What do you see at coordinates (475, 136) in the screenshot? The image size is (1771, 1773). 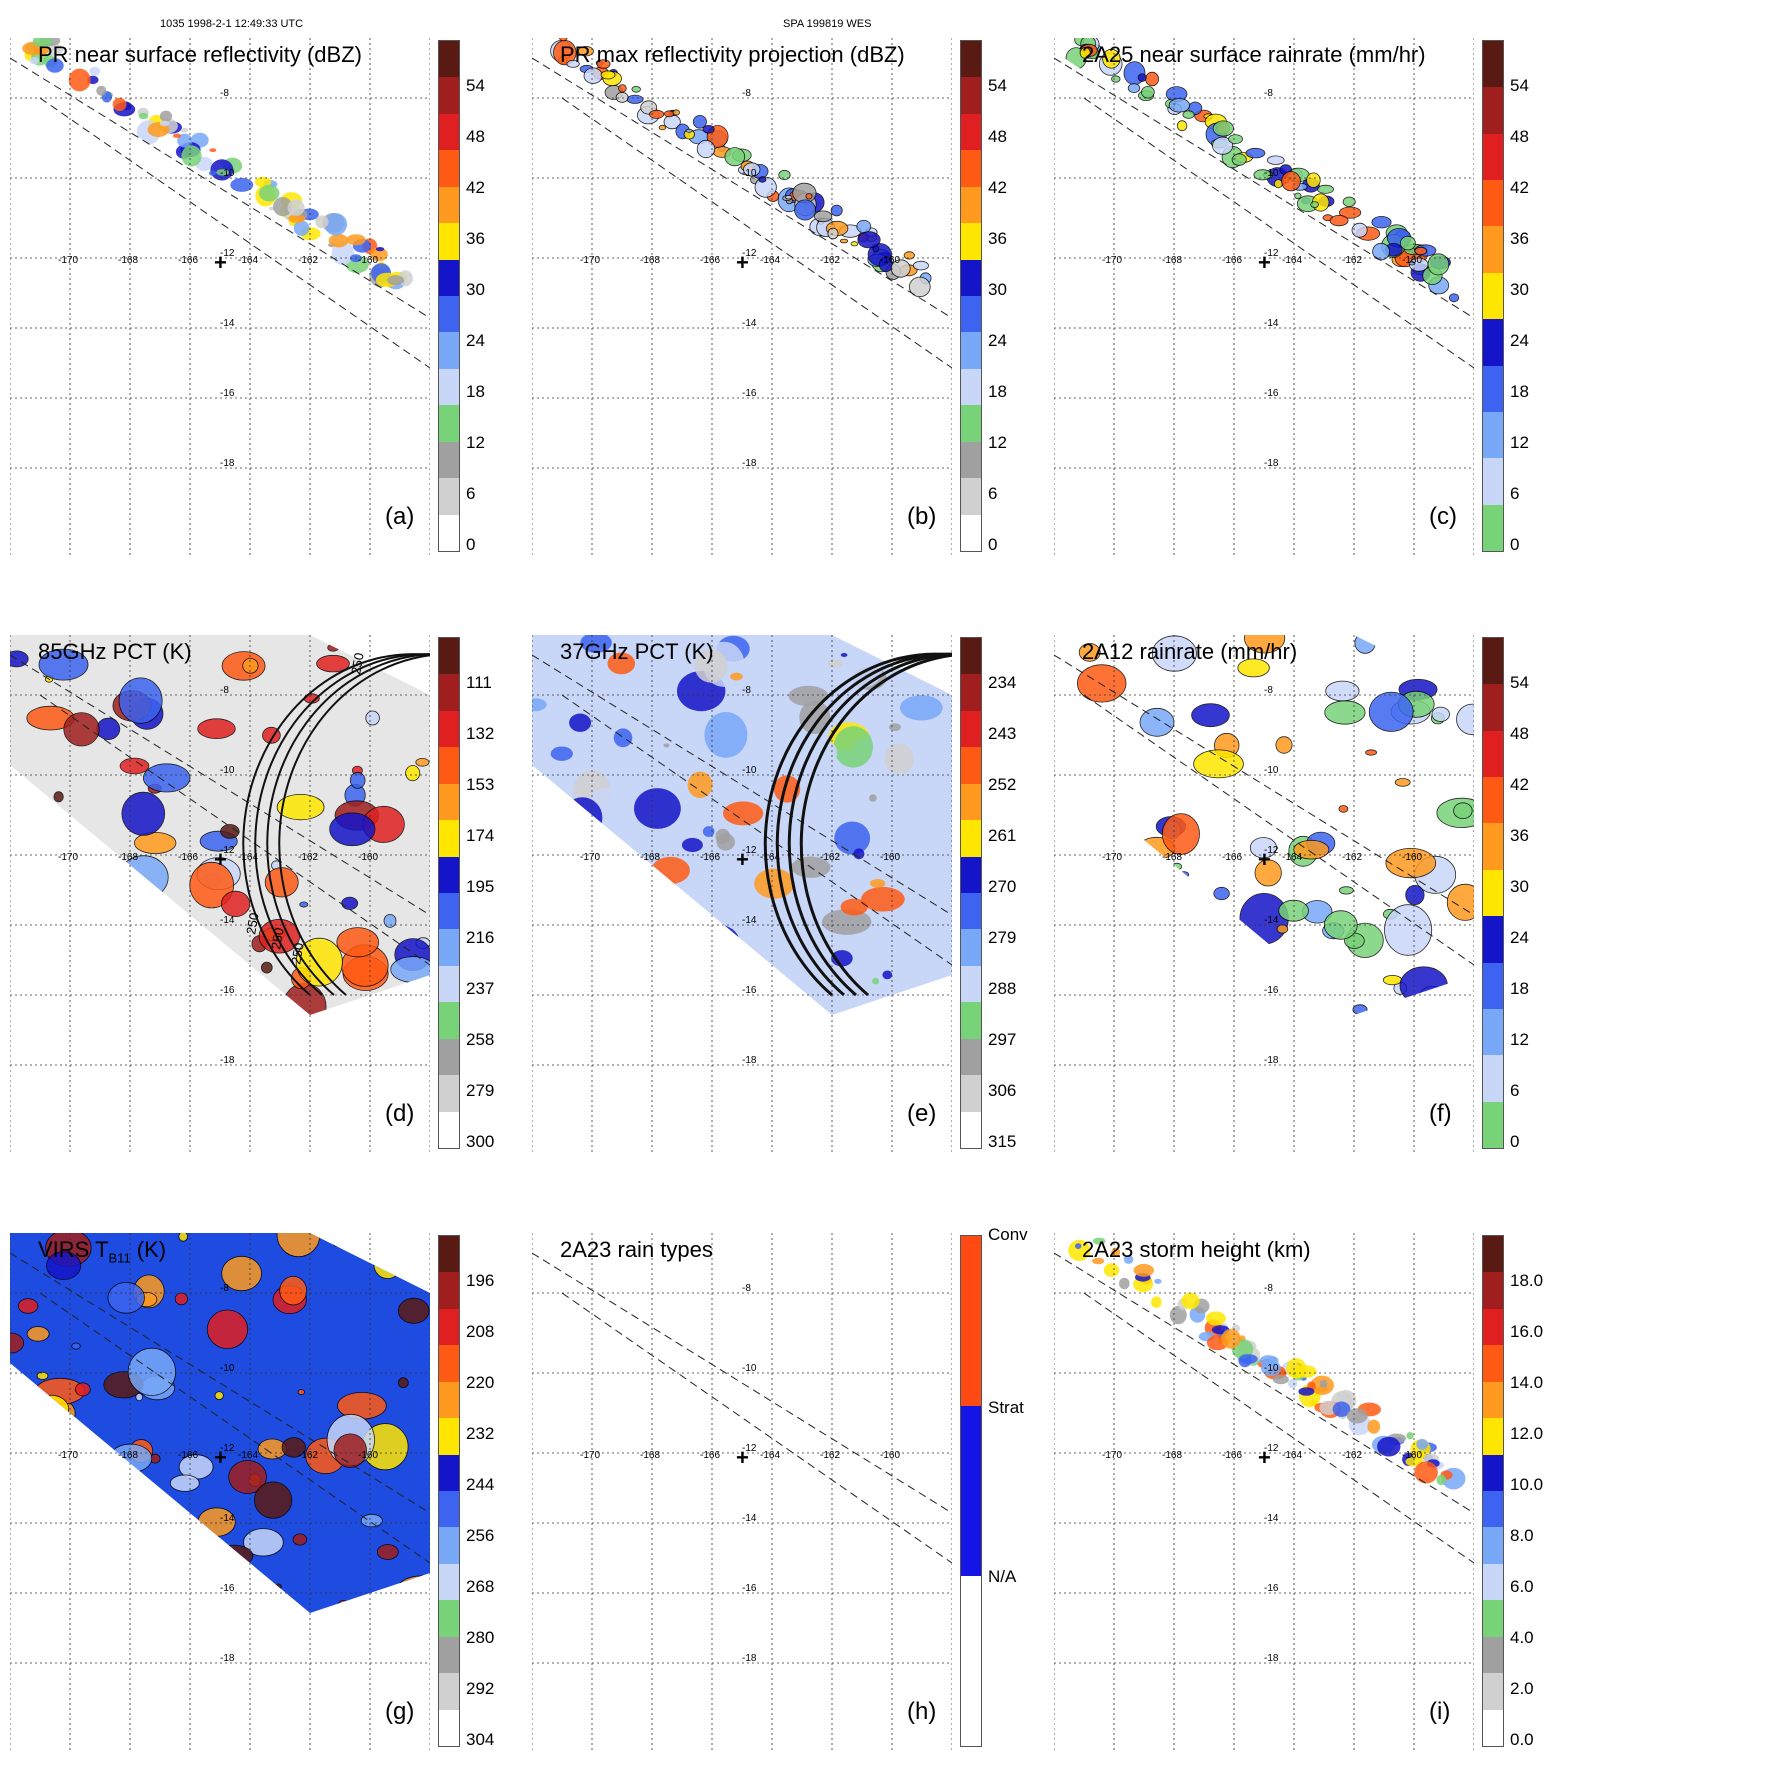 I see `colorbar-tick: 48` at bounding box center [475, 136].